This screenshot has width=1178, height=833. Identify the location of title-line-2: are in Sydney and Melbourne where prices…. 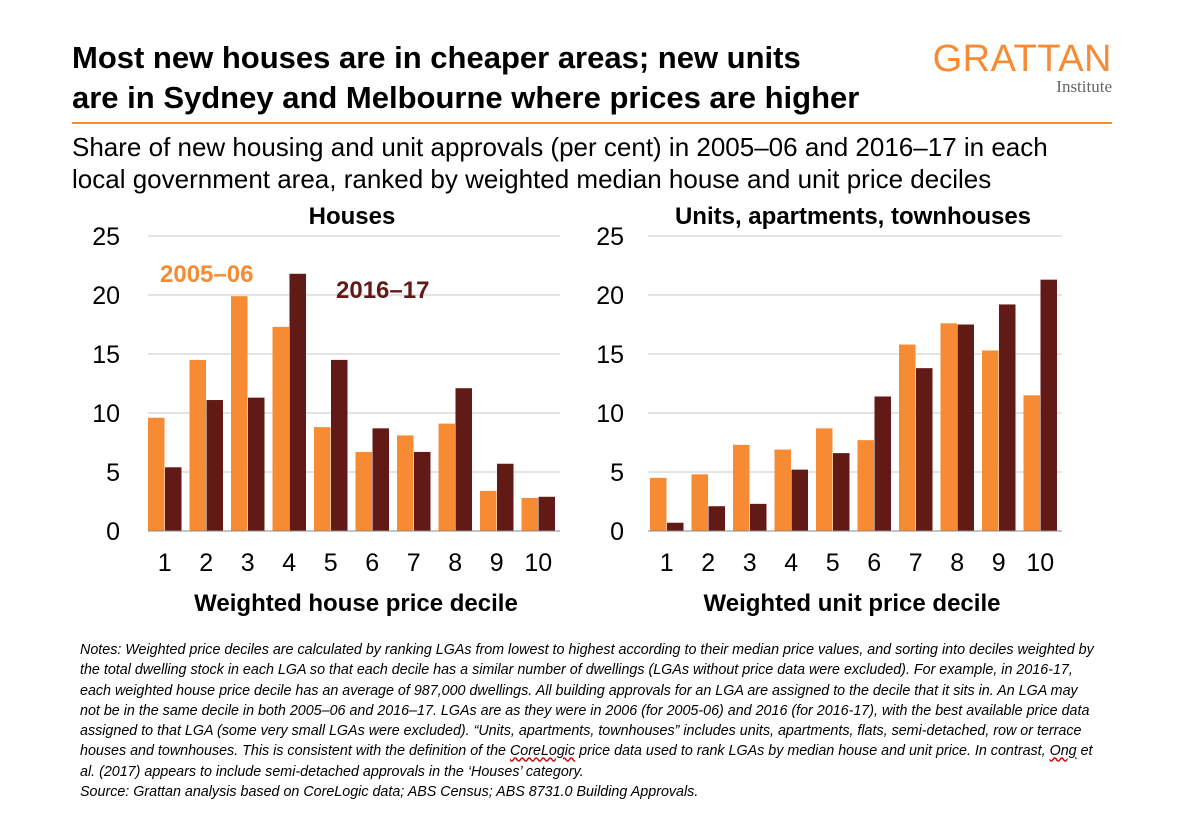
(466, 97).